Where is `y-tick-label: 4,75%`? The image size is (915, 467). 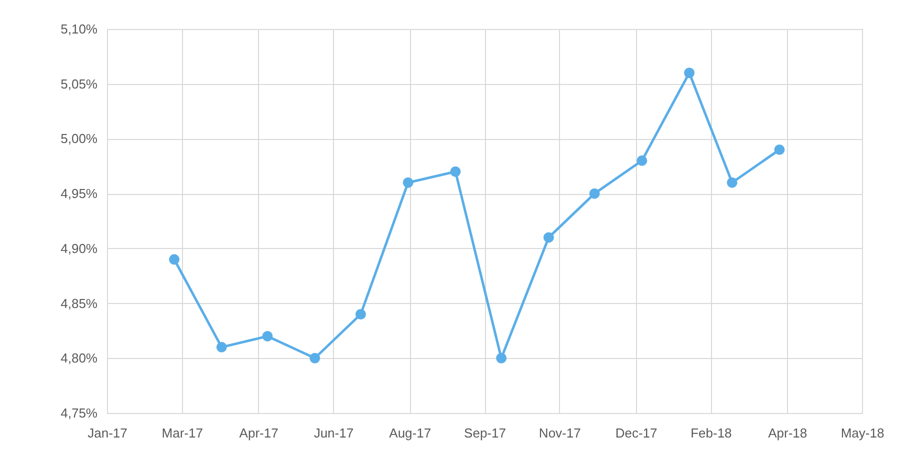
y-tick-label: 4,75% is located at coordinates (79, 413).